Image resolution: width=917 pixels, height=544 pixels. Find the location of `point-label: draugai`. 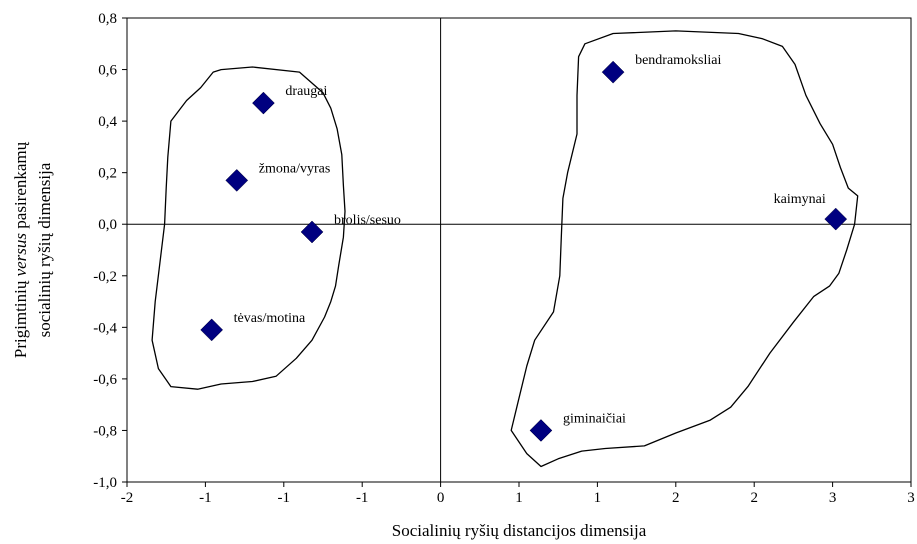

point-label: draugai is located at coordinates (306, 91).